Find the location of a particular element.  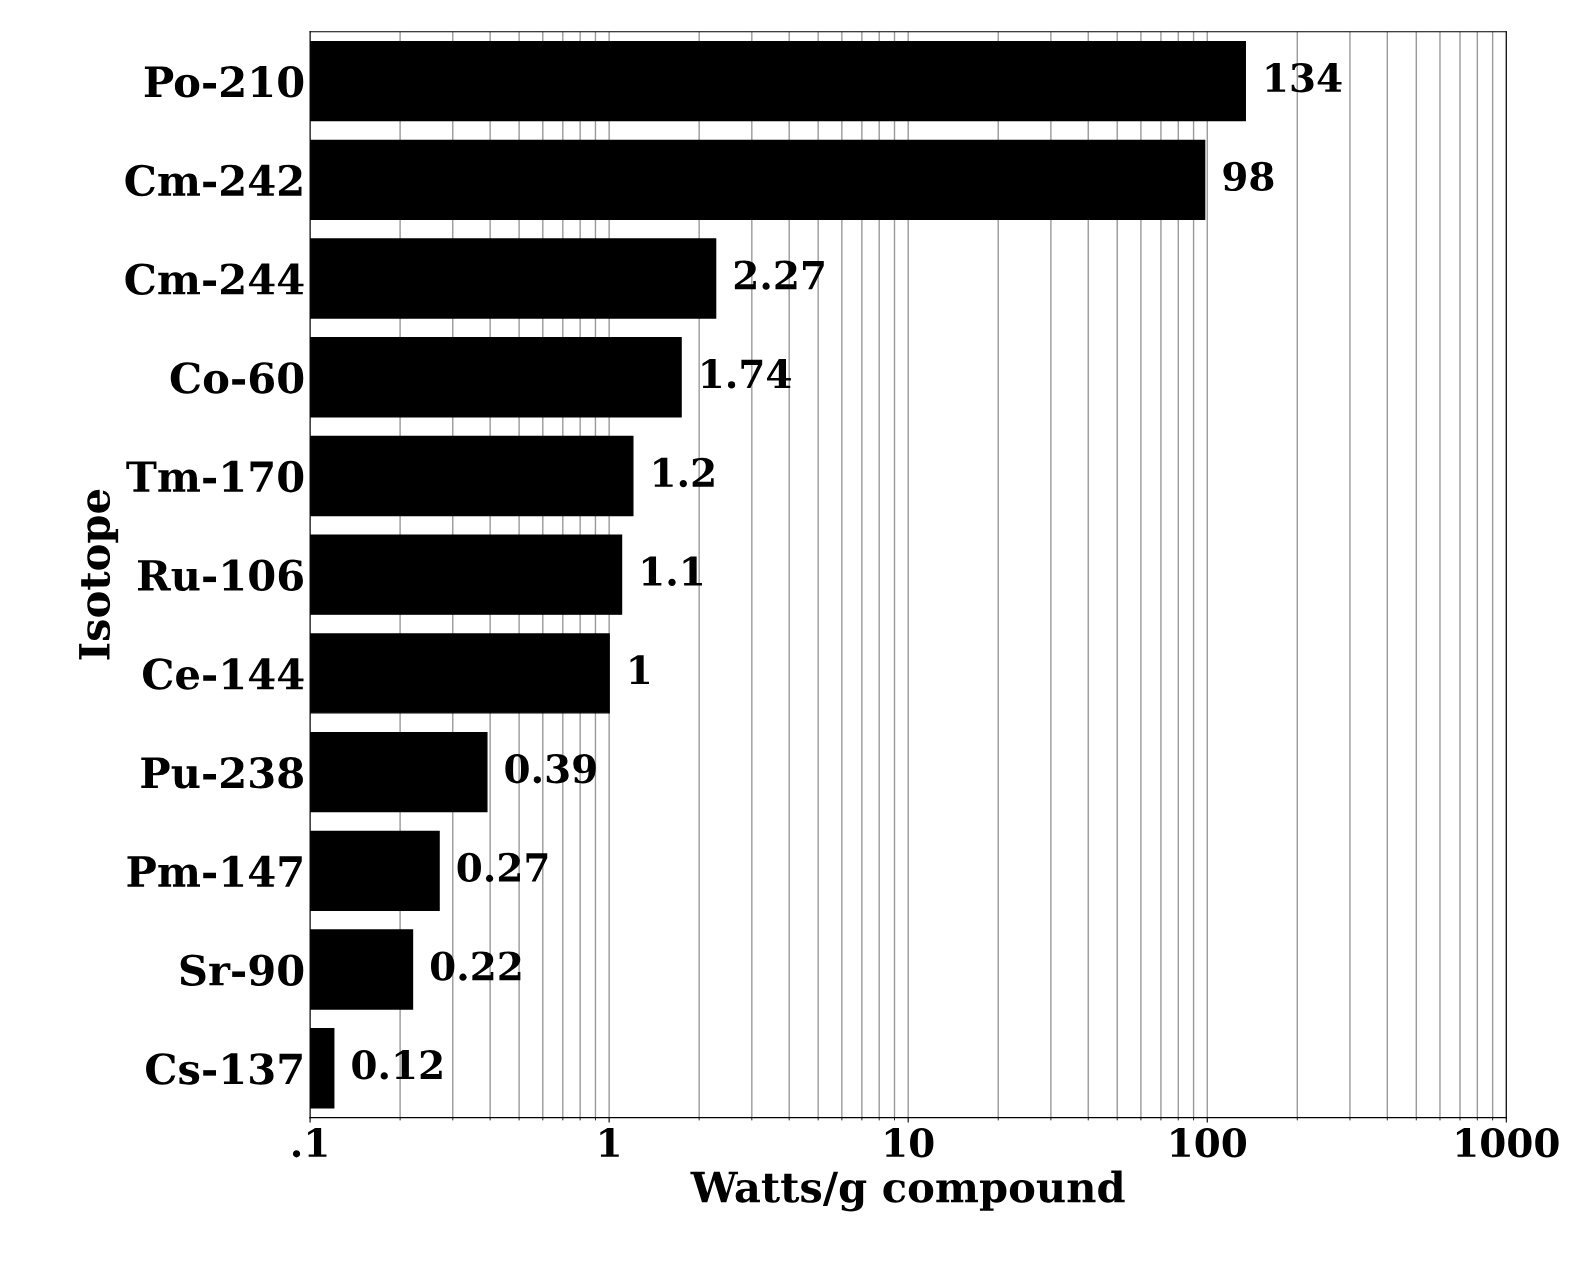

y-tick-label: Sr-90 is located at coordinates (242, 970).